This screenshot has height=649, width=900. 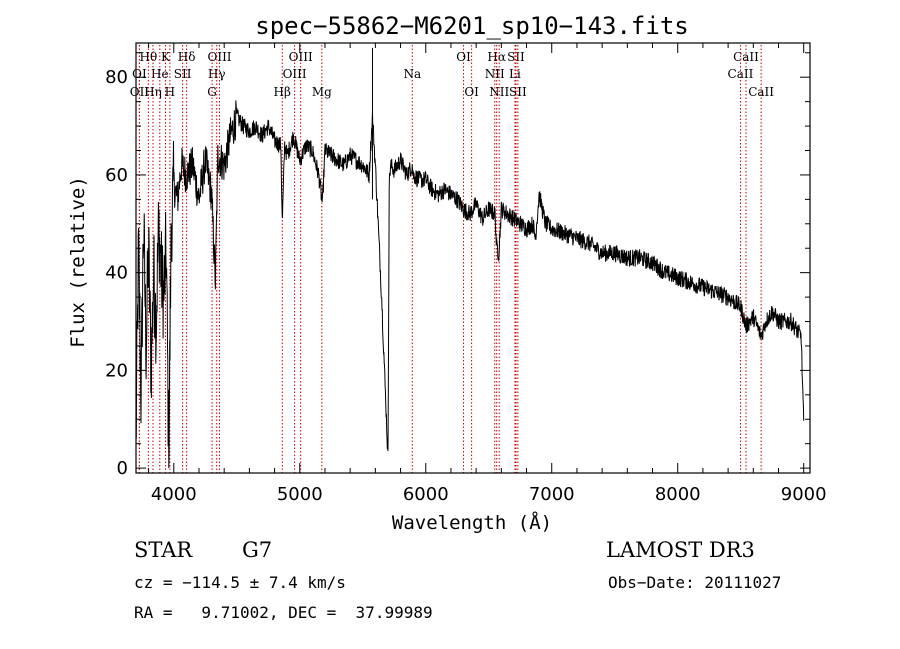 What do you see at coordinates (163, 550) in the screenshot?
I see `object-class: STAR` at bounding box center [163, 550].